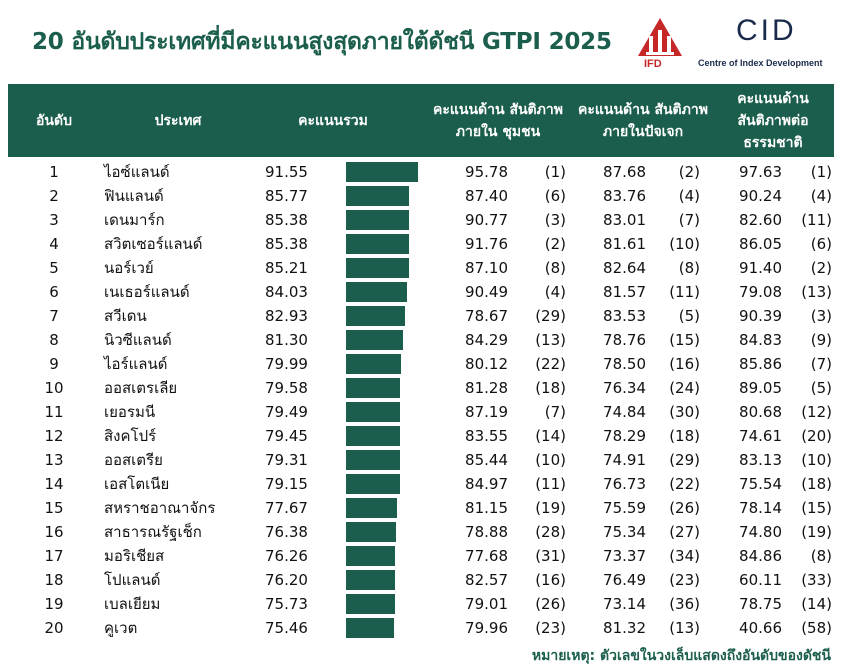  Describe the element at coordinates (684, 244) in the screenshot. I see `individual-peace-rank: (10)` at that location.